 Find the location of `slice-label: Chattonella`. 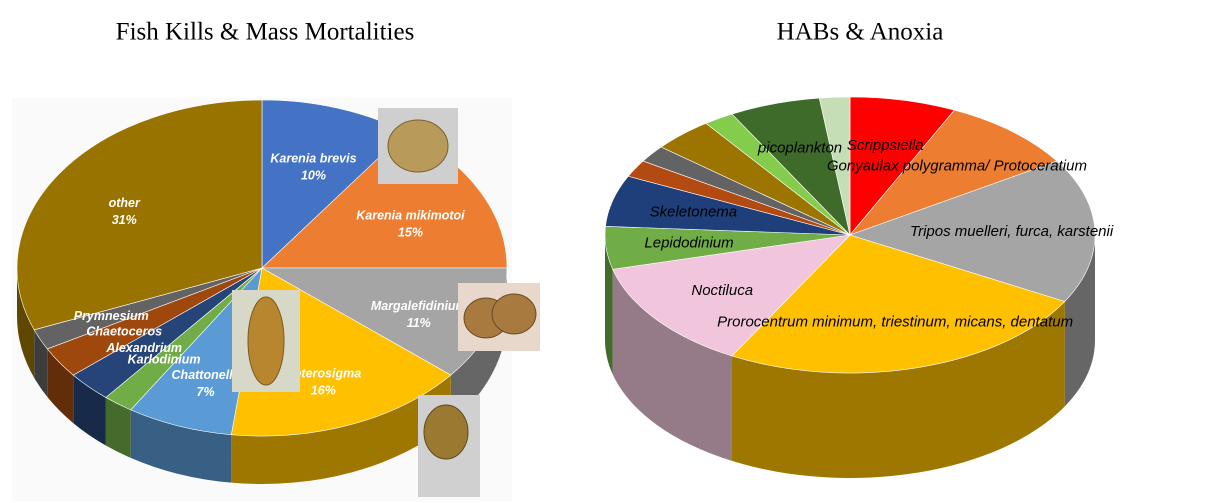

slice-label: Chattonella is located at coordinates (206, 375).